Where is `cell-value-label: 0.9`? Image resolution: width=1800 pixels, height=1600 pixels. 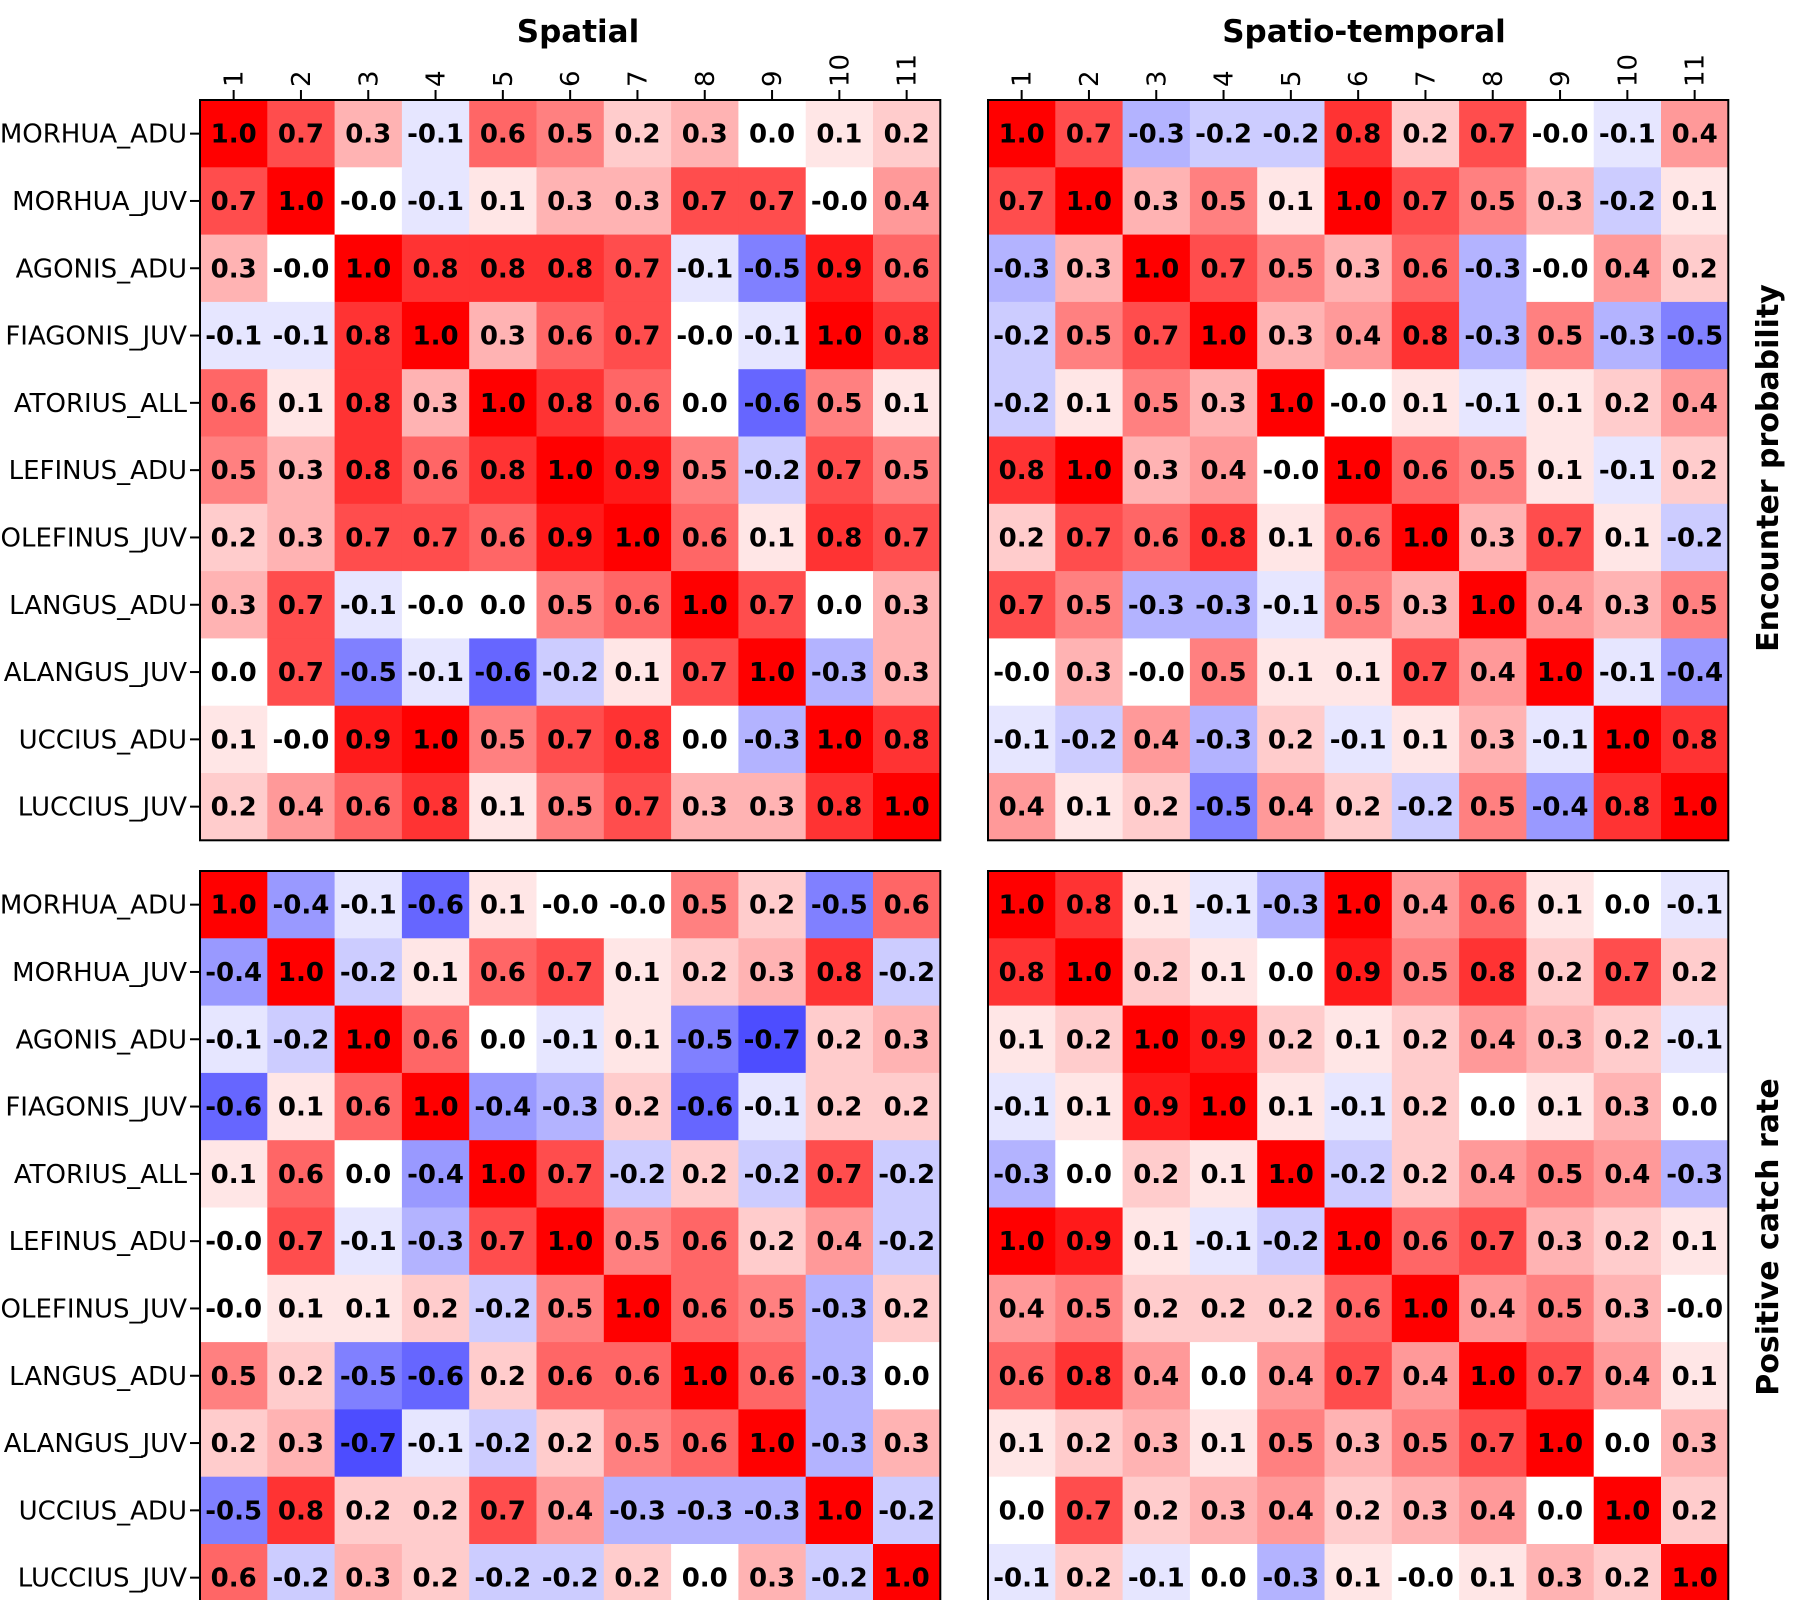
cell-value-label: 0.9 is located at coordinates (368, 740).